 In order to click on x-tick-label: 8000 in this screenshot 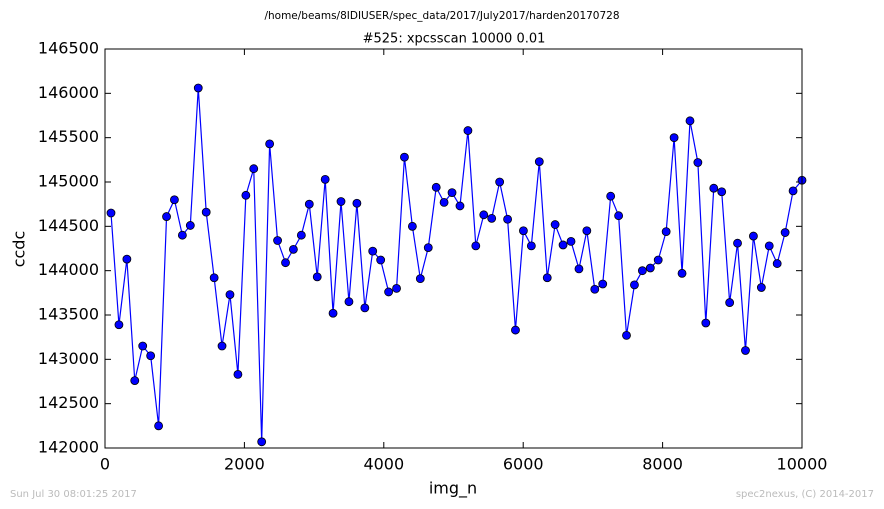, I will do `click(662, 464)`.